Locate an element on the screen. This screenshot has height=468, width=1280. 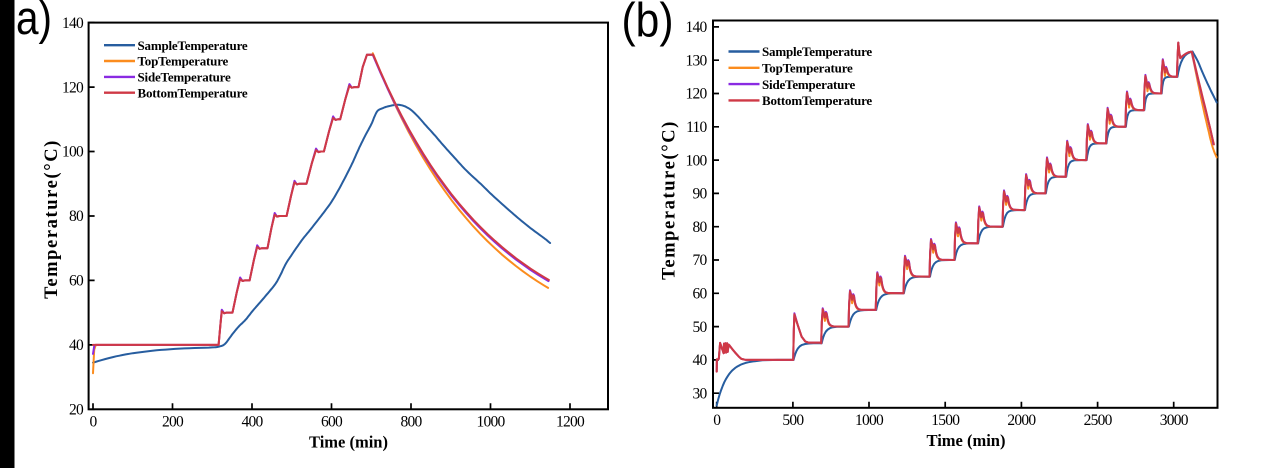
svg-text: 30 is located at coordinates (700, 393).